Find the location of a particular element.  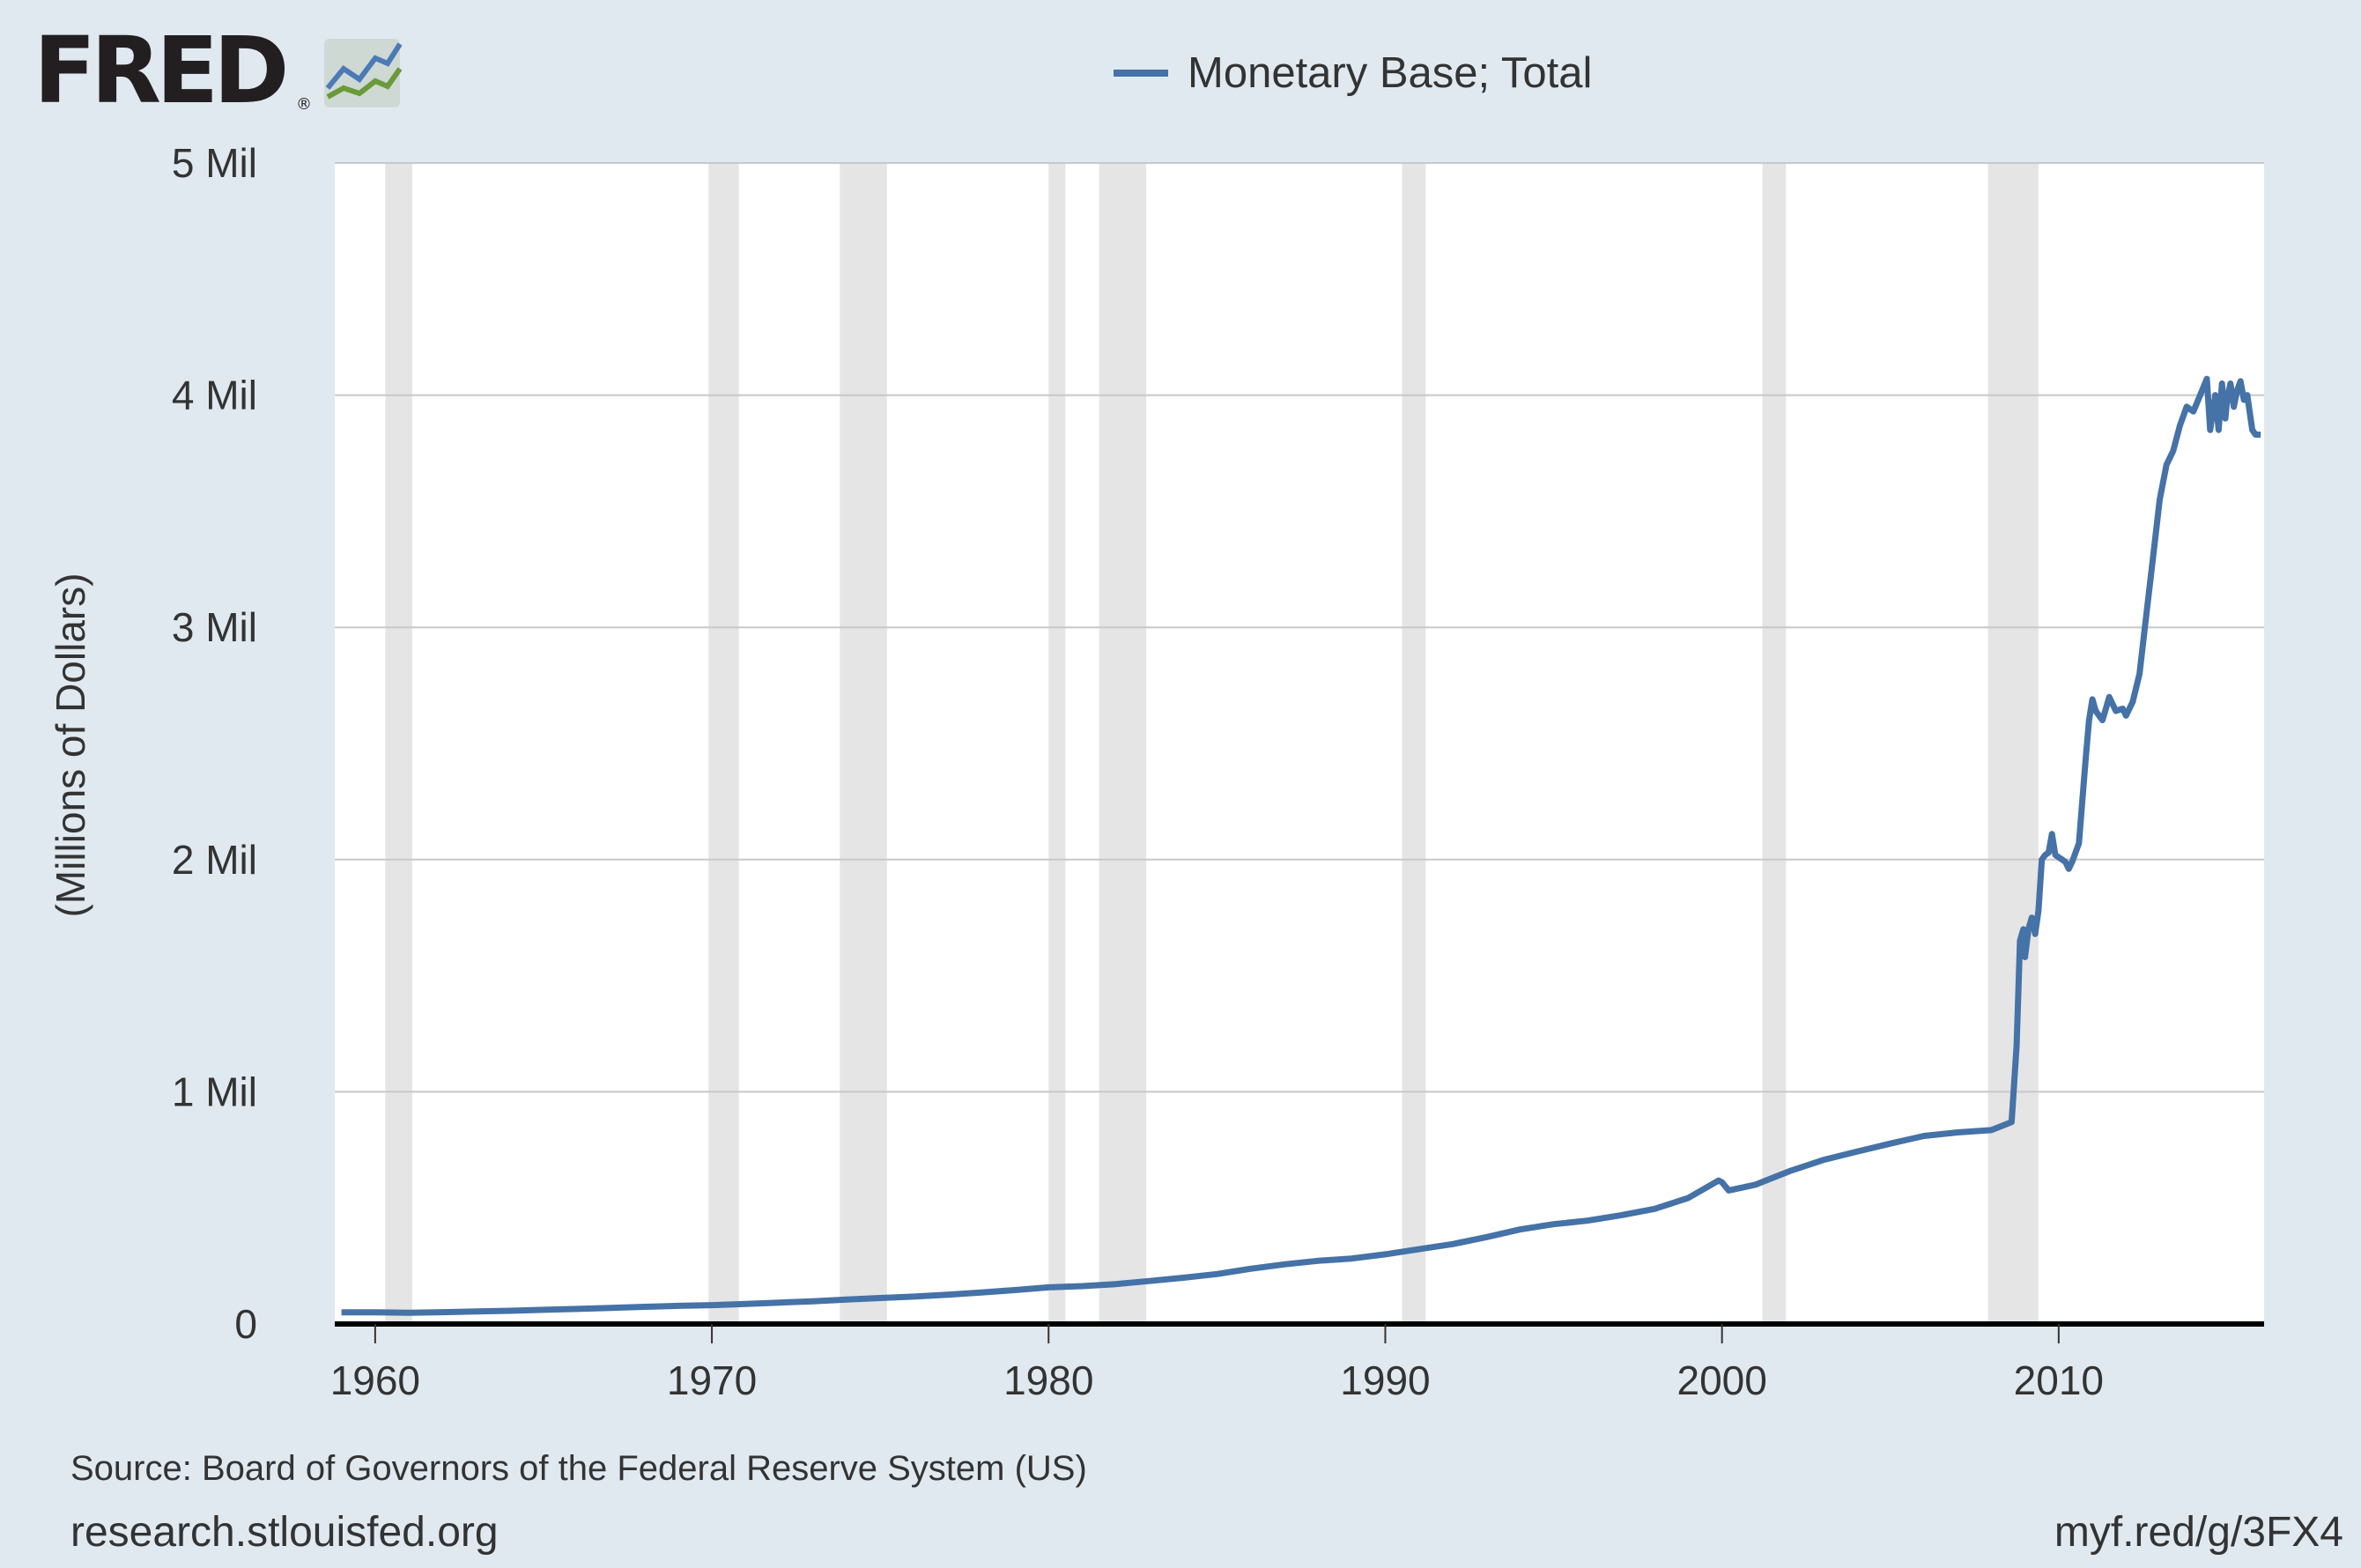

y-axis-title: (Millions of Dollars) is located at coordinates (70, 745).